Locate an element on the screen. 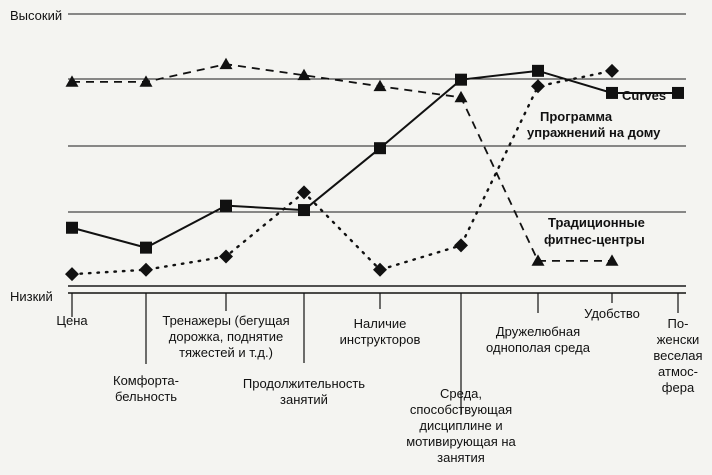  series-label-fitness-centers: Традиционные фитнес-центры is located at coordinates (594, 231).